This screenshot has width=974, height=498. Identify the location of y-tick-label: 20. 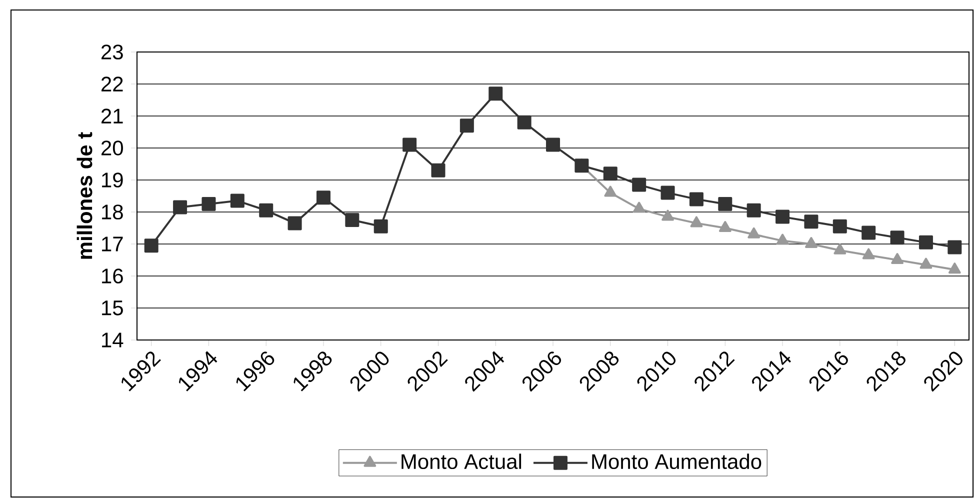
(112, 148).